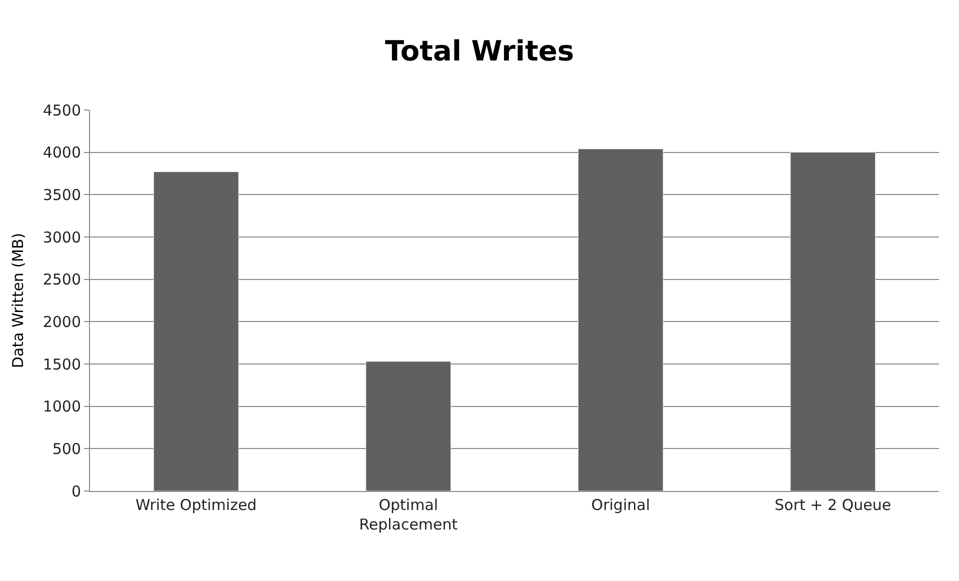  What do you see at coordinates (61, 321) in the screenshot?
I see `y-tick-label: 2000` at bounding box center [61, 321].